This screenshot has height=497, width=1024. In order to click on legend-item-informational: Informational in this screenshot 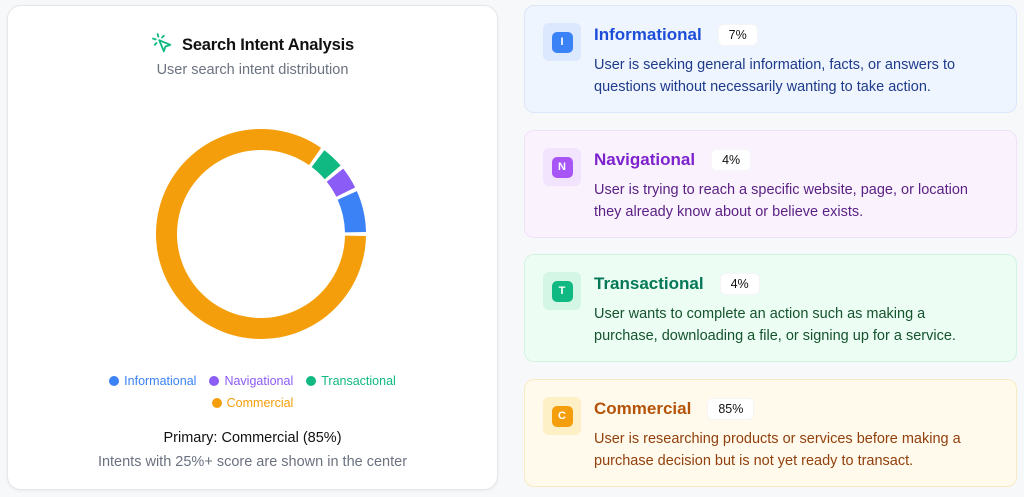, I will do `click(152, 381)`.